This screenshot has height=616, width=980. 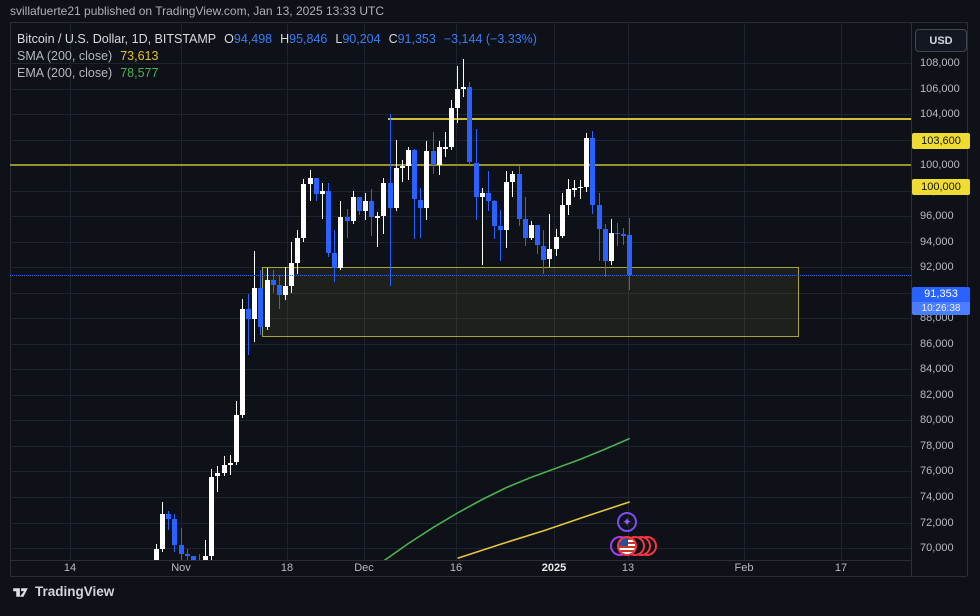 What do you see at coordinates (937, 522) in the screenshot?
I see `price-tick-label: 72,000` at bounding box center [937, 522].